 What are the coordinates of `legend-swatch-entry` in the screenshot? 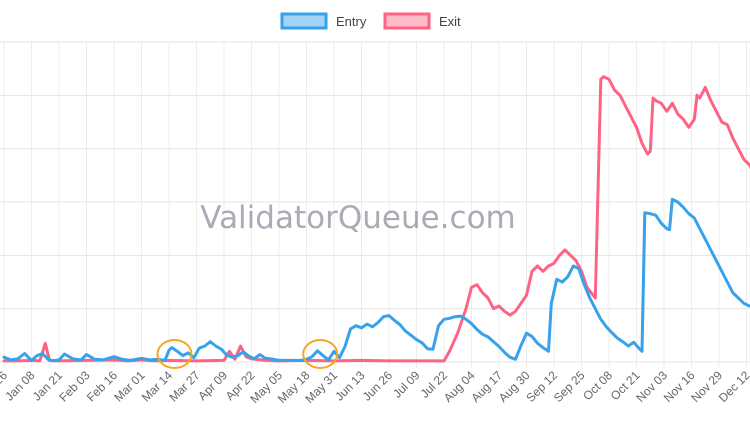 It's located at (304, 21).